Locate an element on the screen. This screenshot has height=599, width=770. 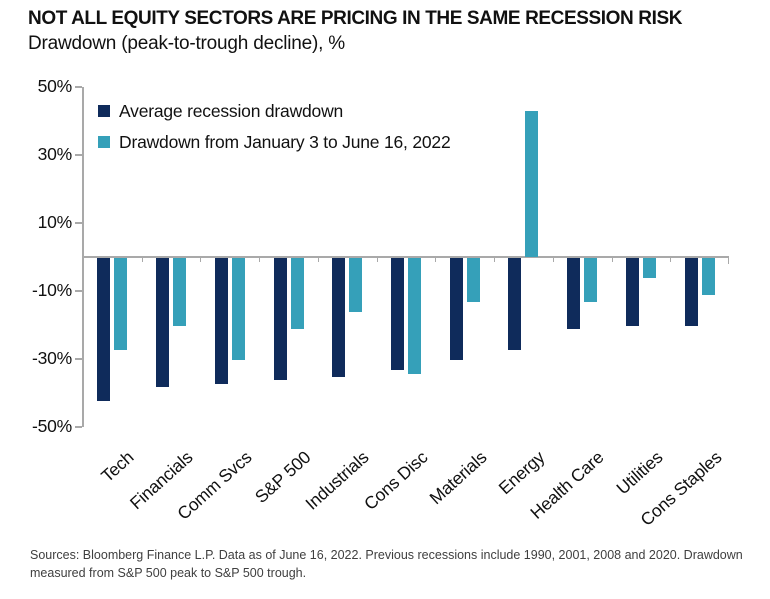
bar-avg-industrials is located at coordinates (339, 317).